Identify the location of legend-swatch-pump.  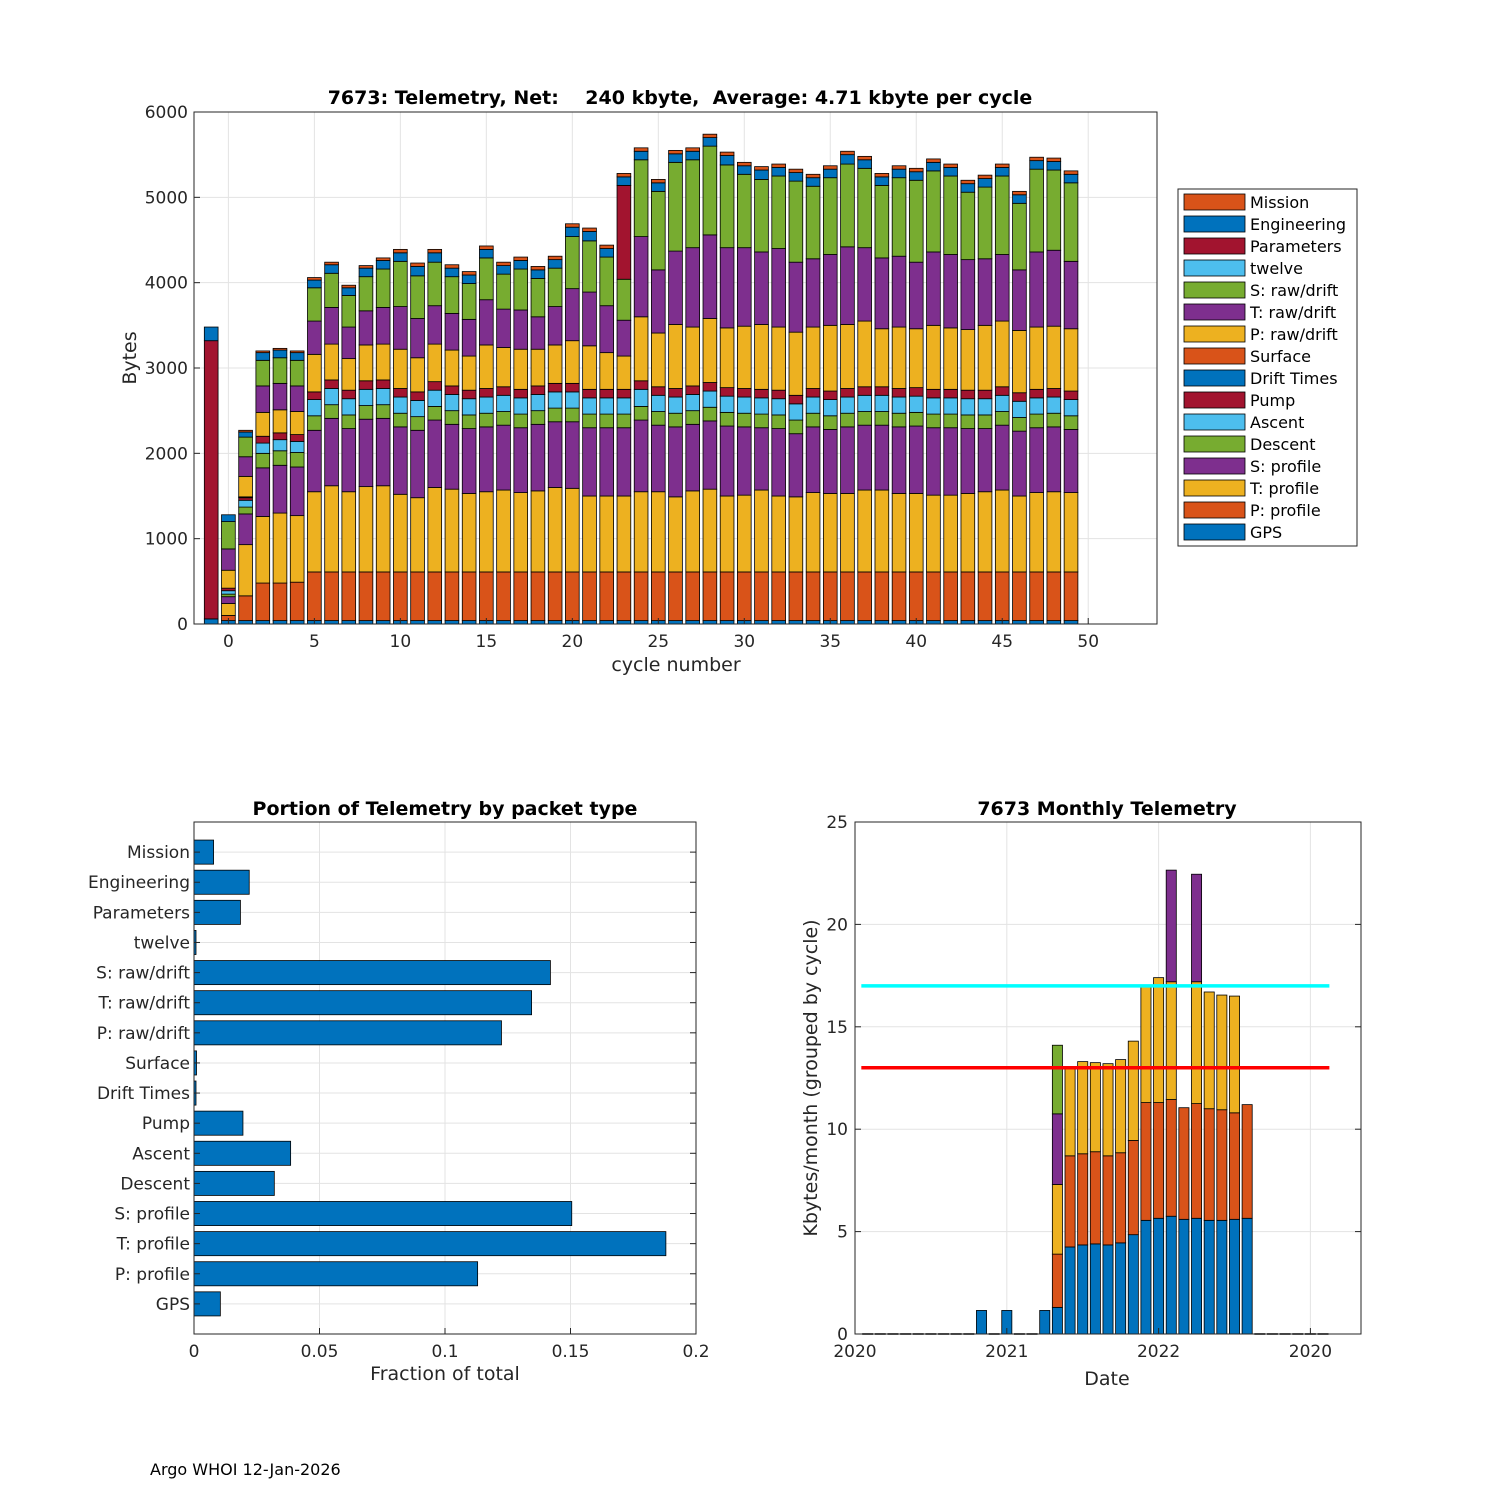
(1214, 400).